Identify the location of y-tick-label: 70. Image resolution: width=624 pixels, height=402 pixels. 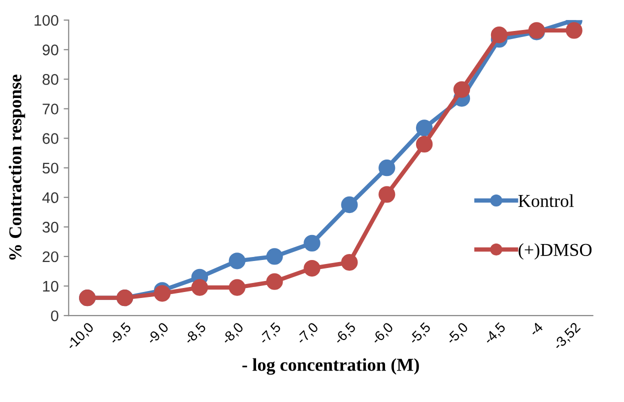
(50, 109).